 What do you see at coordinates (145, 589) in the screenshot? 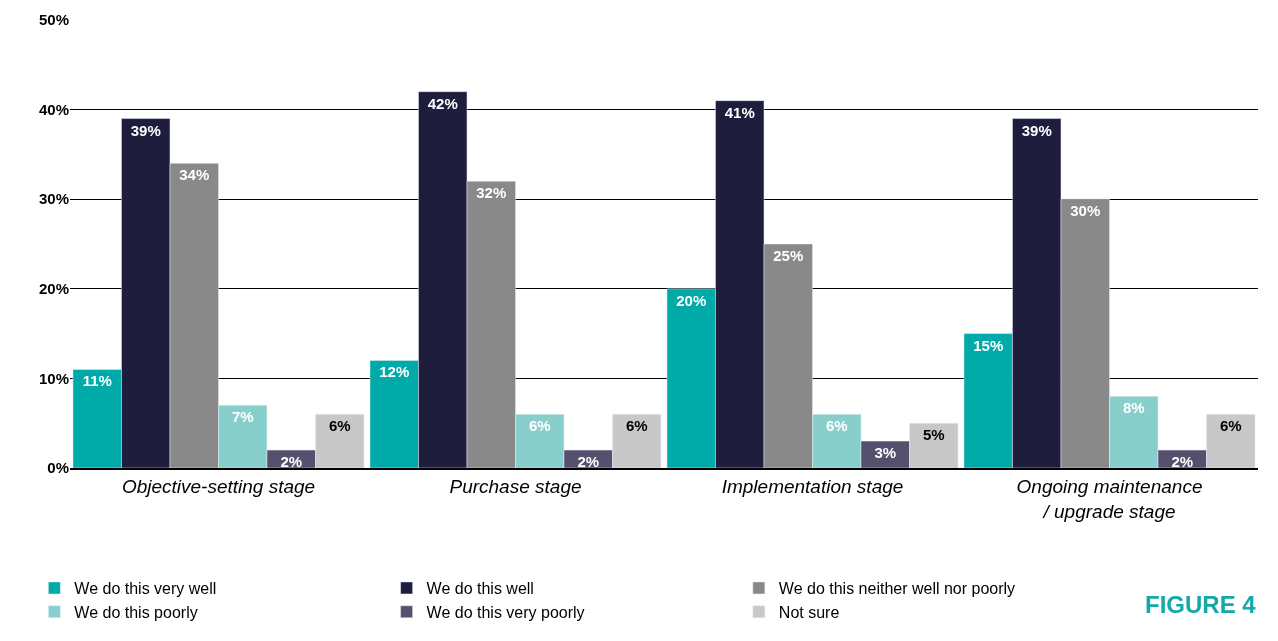
I see `legend-label: We do this very well` at bounding box center [145, 589].